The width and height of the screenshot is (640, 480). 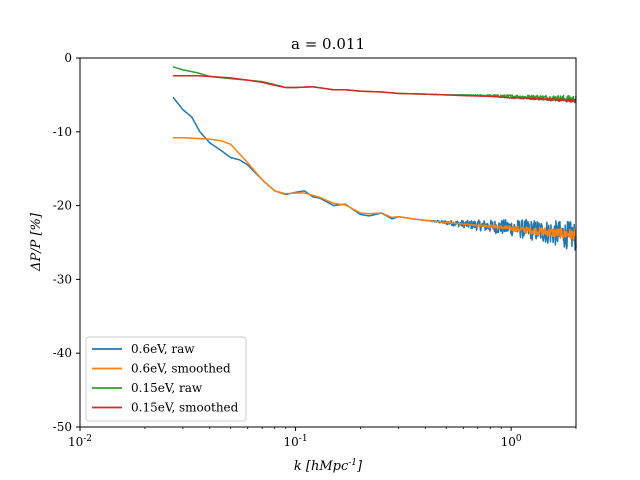 I want to click on y-tick-label-0: 0, so click(x=68, y=58).